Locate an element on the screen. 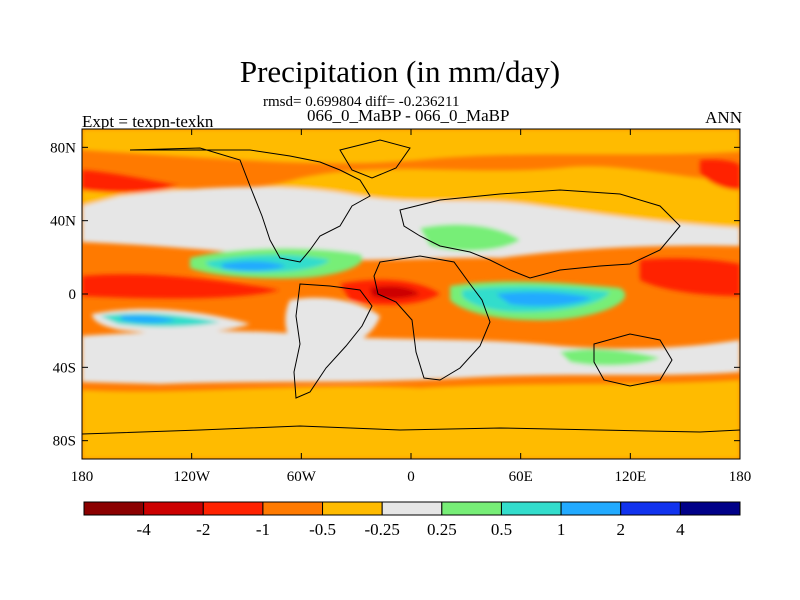 The height and width of the screenshot is (600, 800). coastline-south-america is located at coordinates (333, 341).